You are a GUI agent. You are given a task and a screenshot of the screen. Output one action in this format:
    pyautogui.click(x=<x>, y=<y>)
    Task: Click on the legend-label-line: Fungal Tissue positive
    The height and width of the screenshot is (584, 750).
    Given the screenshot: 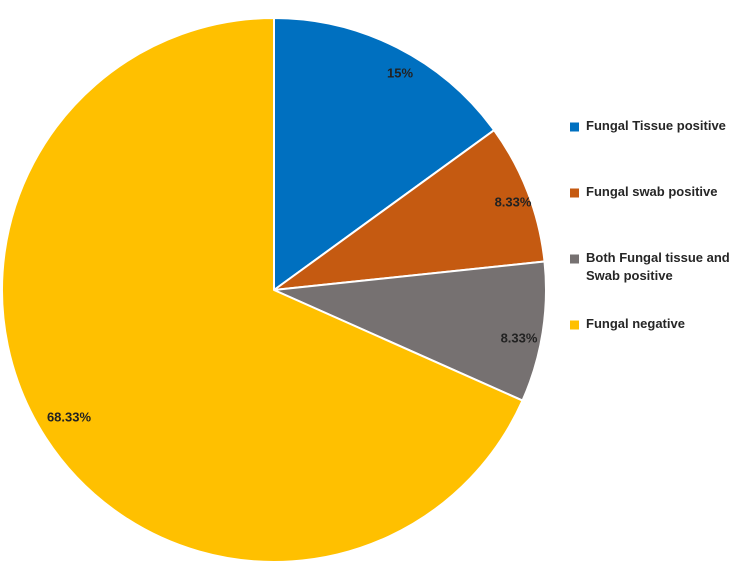 What is the action you would take?
    pyautogui.click(x=656, y=125)
    